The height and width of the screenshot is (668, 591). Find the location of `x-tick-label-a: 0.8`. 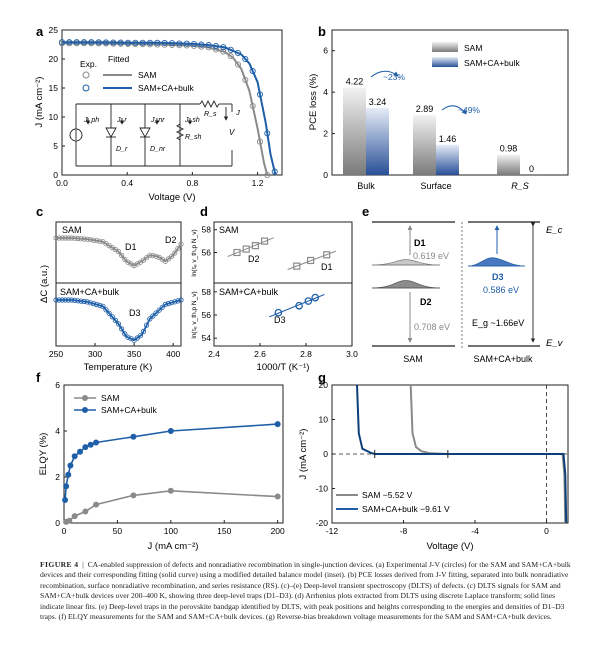

x-tick-label-a: 0.8 is located at coordinates (192, 183).